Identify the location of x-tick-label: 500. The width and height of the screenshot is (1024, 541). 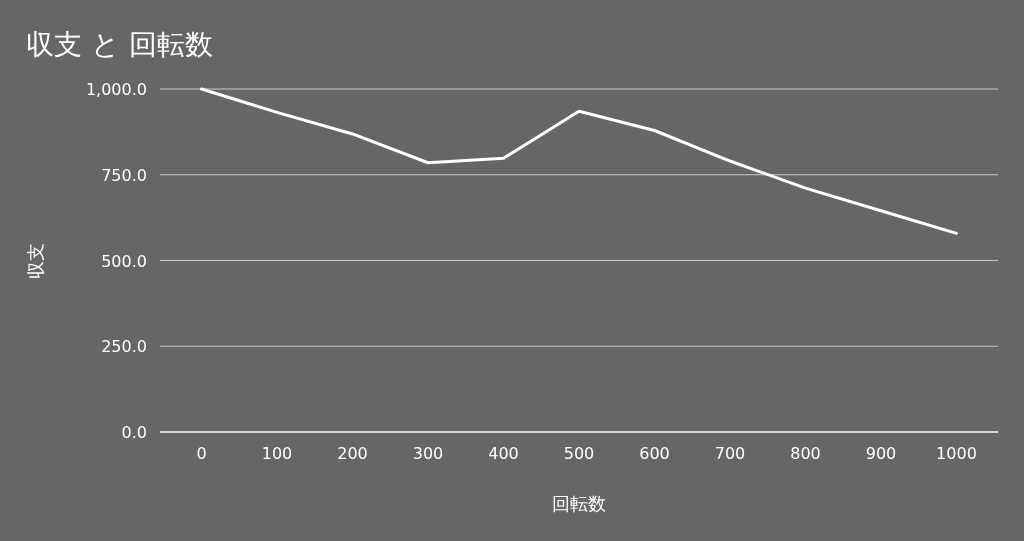
(579, 453).